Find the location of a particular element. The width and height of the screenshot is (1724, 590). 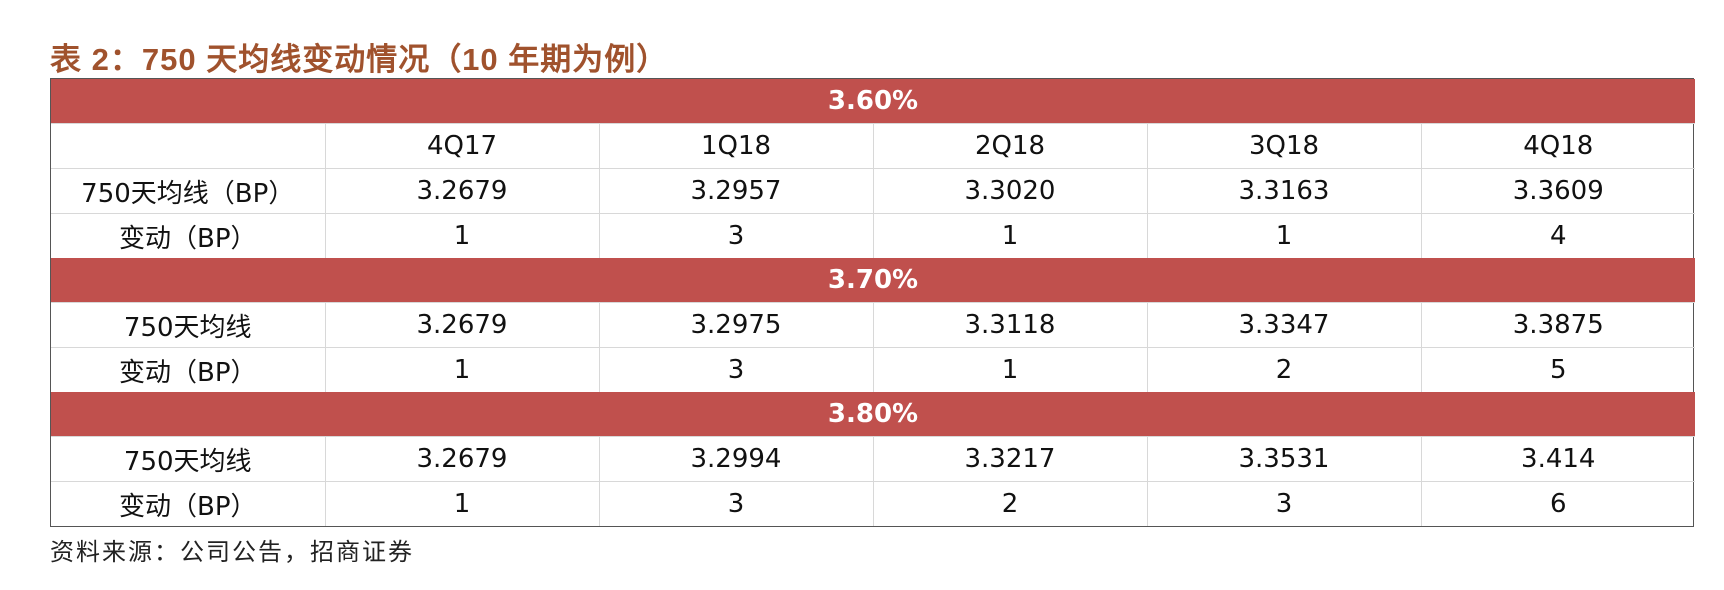

table-cell: 3.2994 is located at coordinates (735, 459).